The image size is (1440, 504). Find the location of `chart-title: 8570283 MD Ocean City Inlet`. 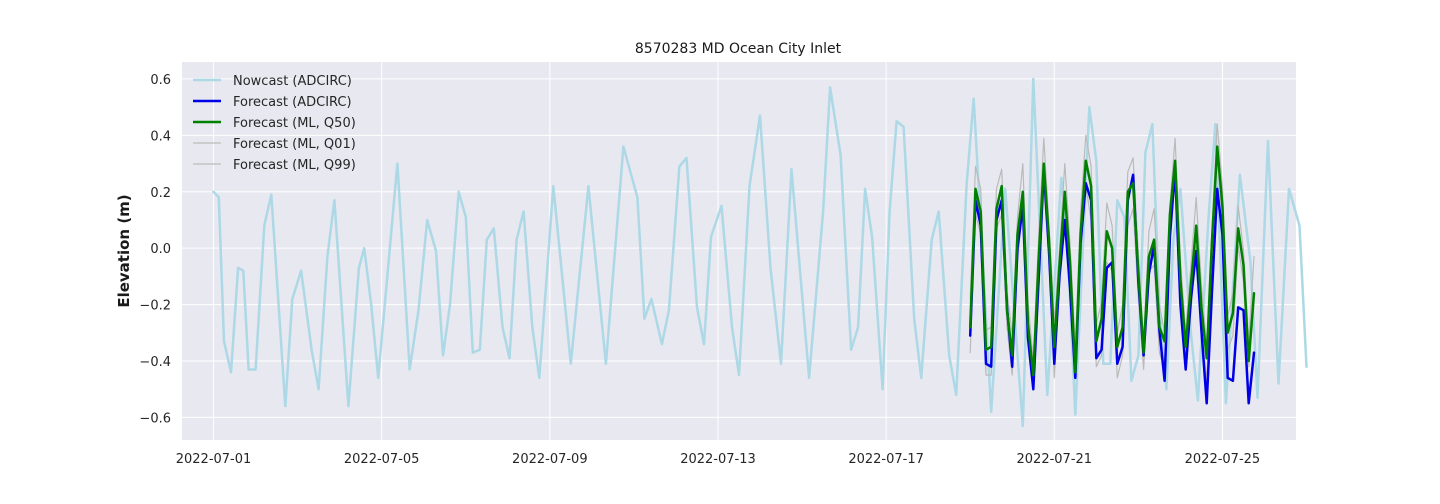

chart-title: 8570283 MD Ocean City Inlet is located at coordinates (738, 49).